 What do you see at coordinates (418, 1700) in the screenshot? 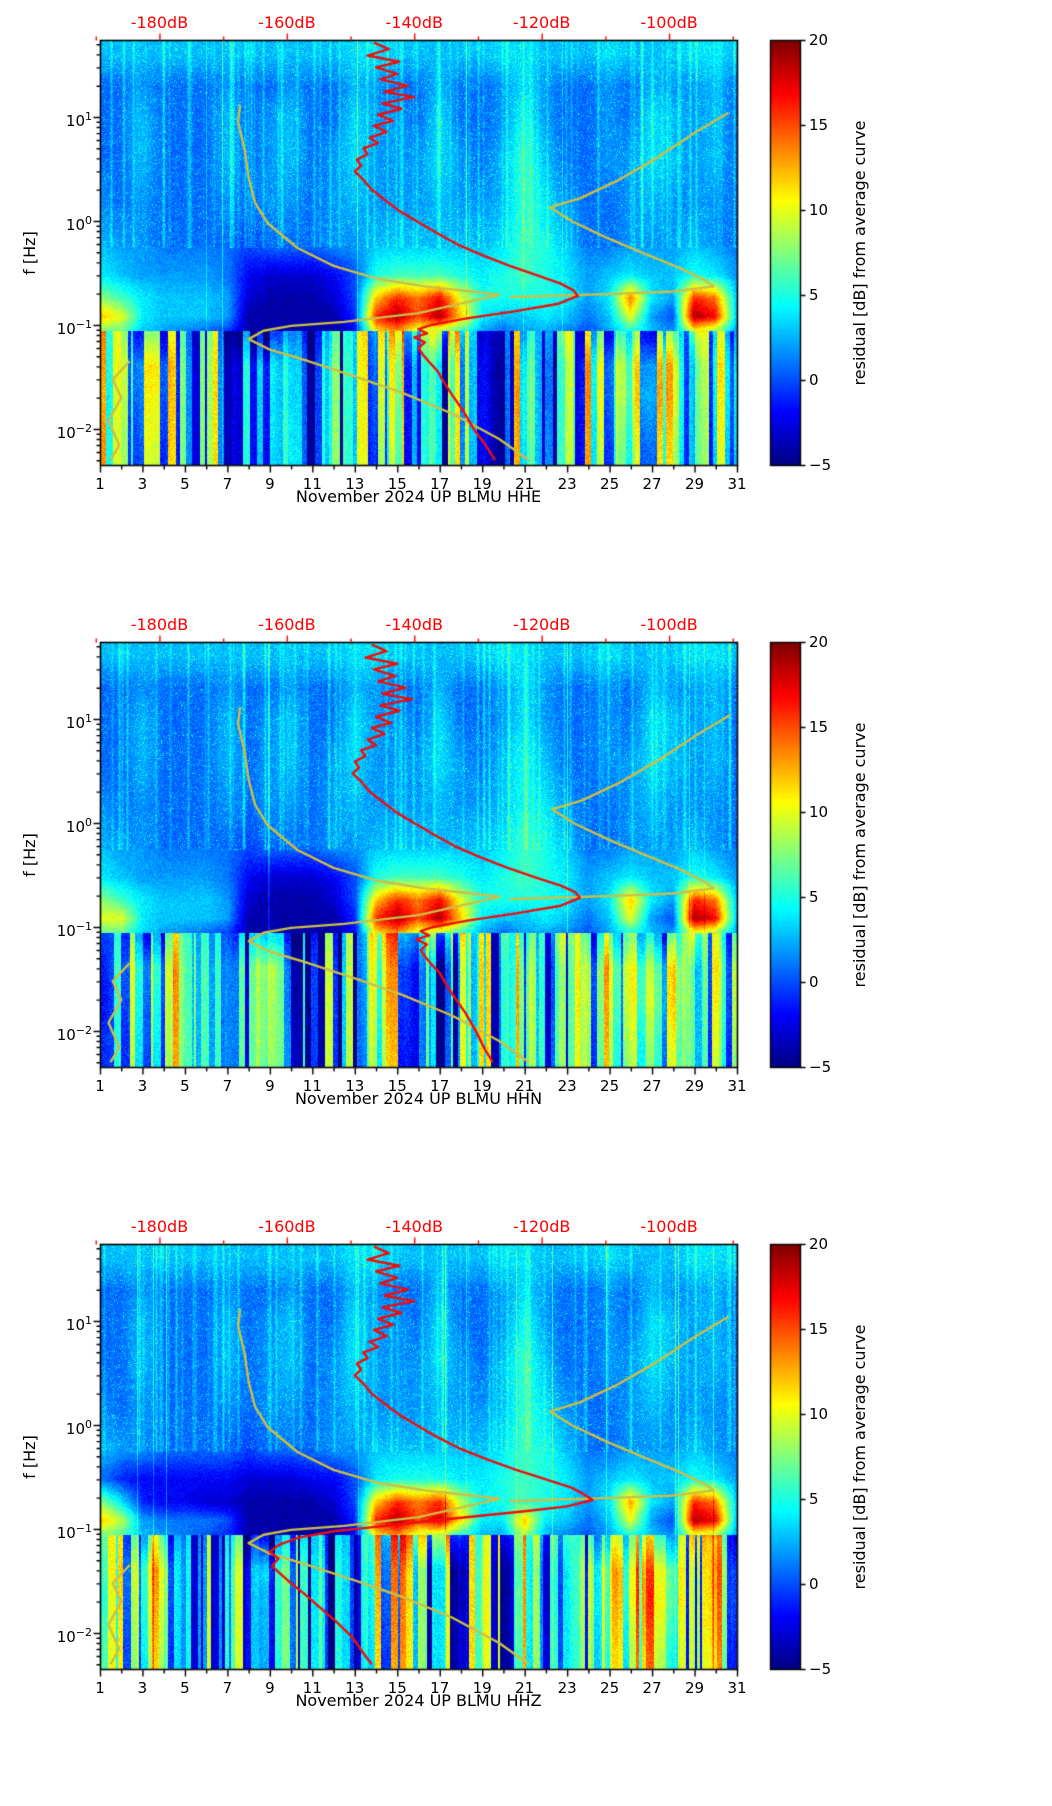
I see `x-axis-title: November 2024 UP BLMU HHZ` at bounding box center [418, 1700].